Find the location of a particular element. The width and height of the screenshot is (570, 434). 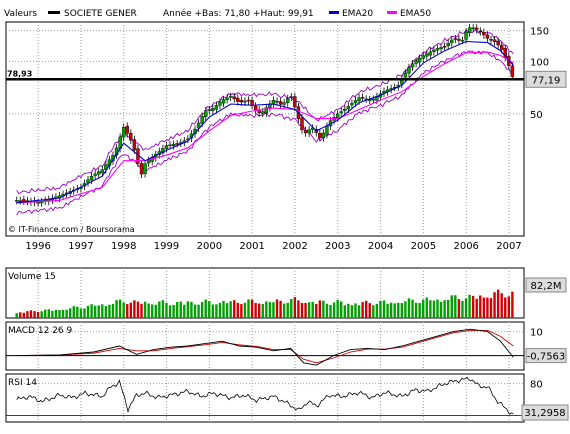

price-y-tick-label: 100 is located at coordinates (539, 62).